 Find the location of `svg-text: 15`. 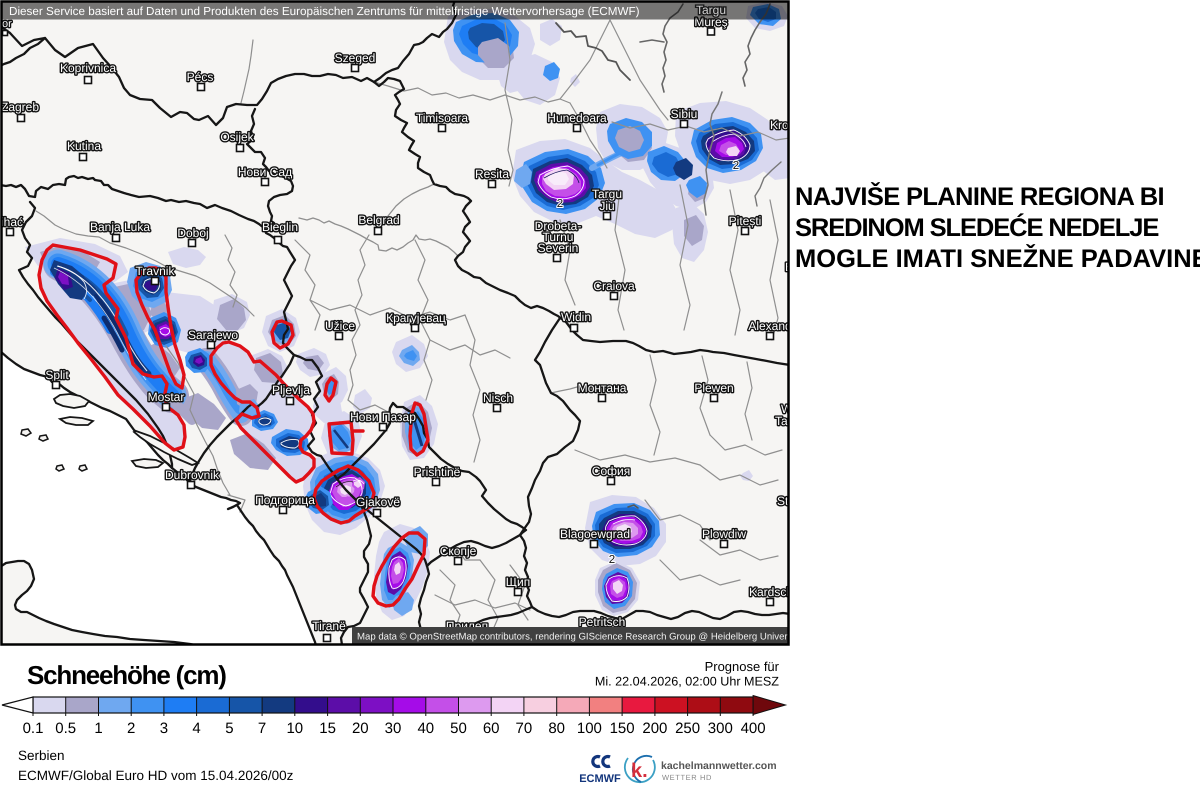

svg-text: 15 is located at coordinates (327, 728).